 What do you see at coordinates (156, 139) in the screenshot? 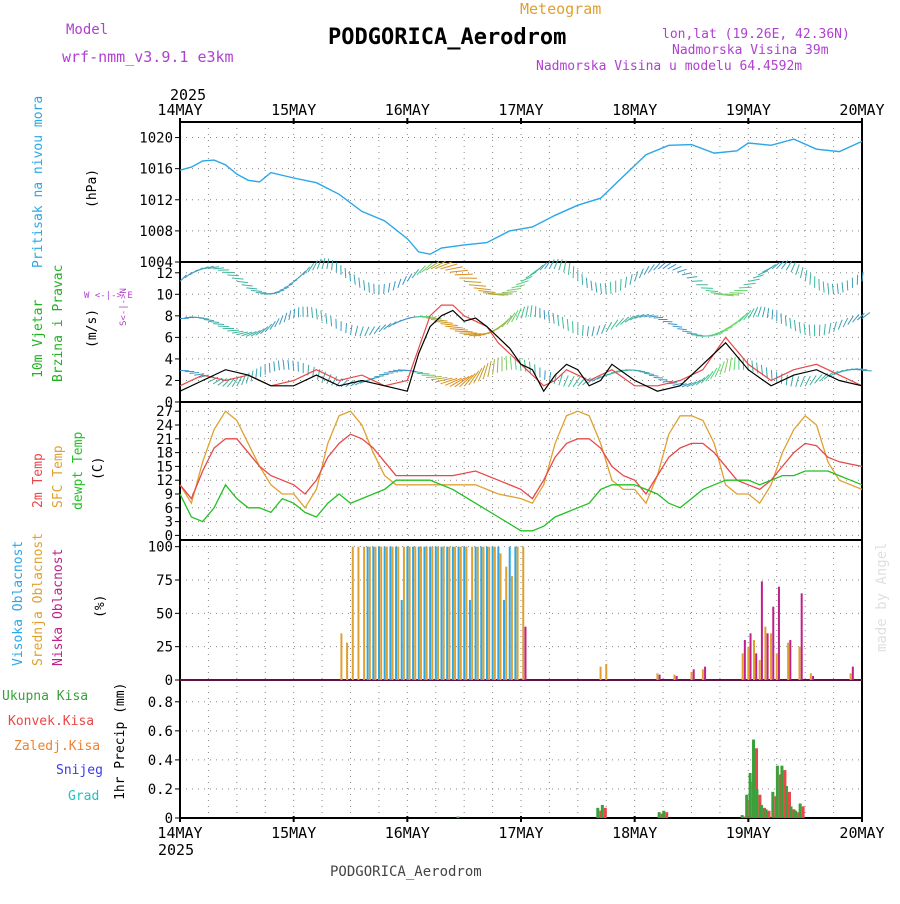
I see `pressure-ytick-label: 1020` at bounding box center [156, 139].